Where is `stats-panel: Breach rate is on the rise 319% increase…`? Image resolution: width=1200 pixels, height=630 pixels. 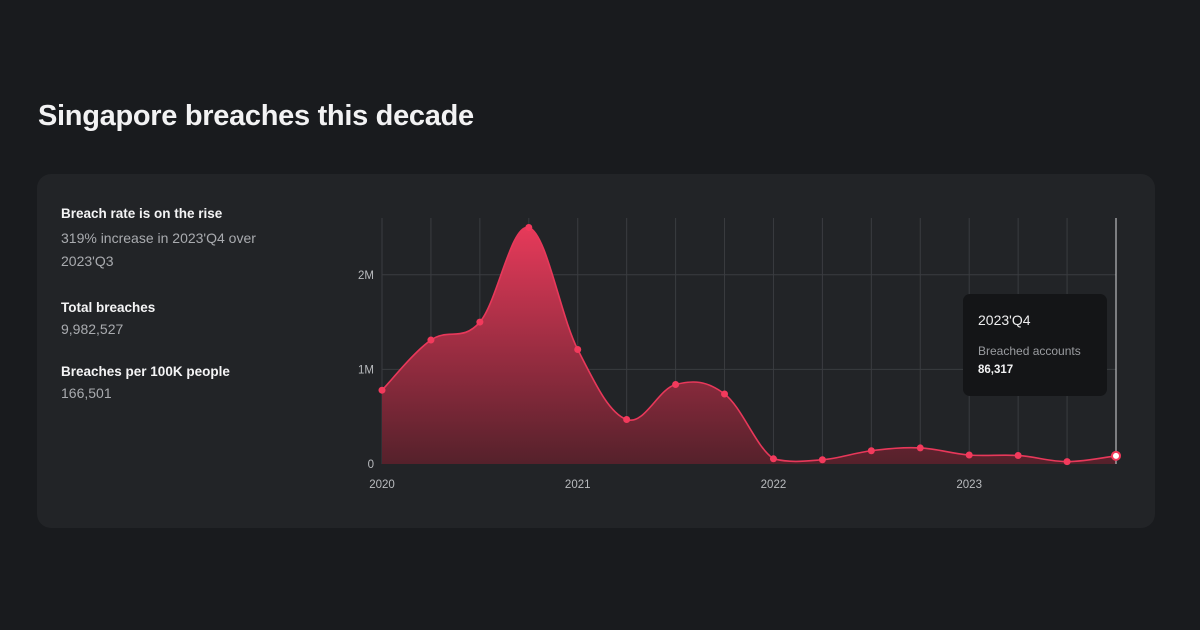
stats-panel: Breach rate is on the rise 319% increase… is located at coordinates (176, 317).